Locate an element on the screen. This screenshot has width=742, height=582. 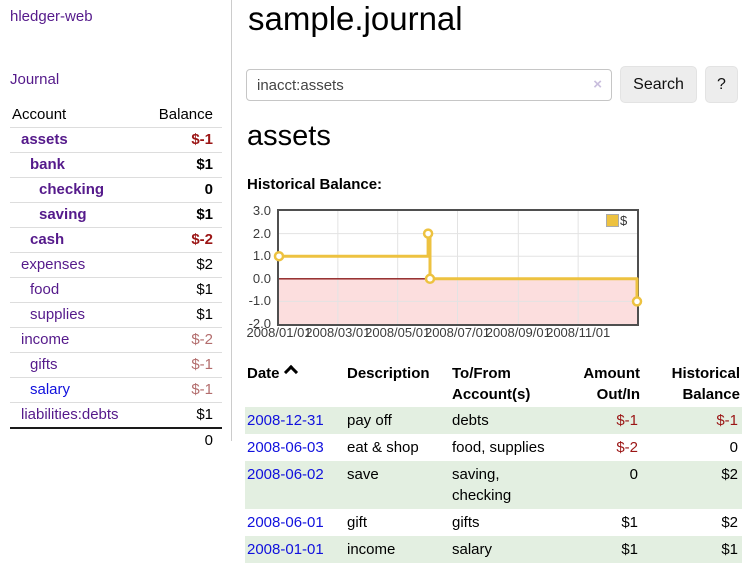
sort-ascending-icon is located at coordinates (290, 372).